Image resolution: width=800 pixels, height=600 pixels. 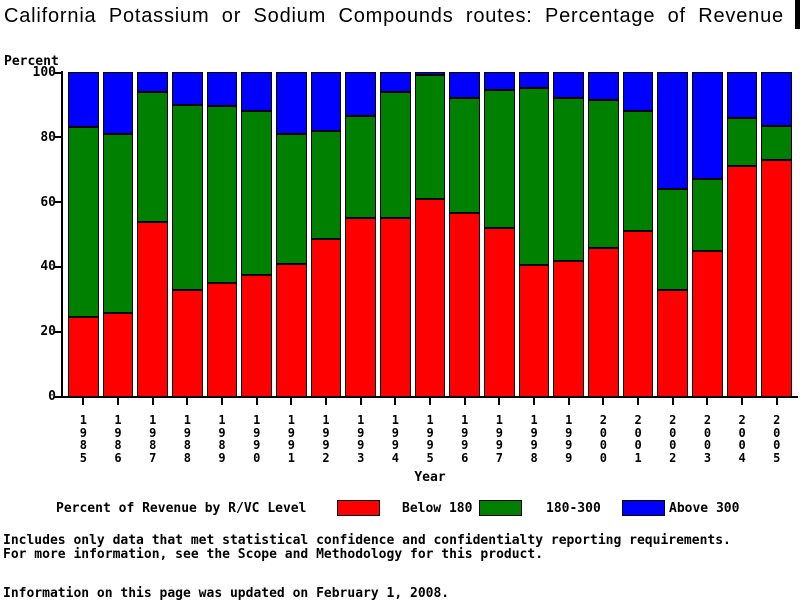 I want to click on x-tick-cell-1998, so click(x=534, y=401).